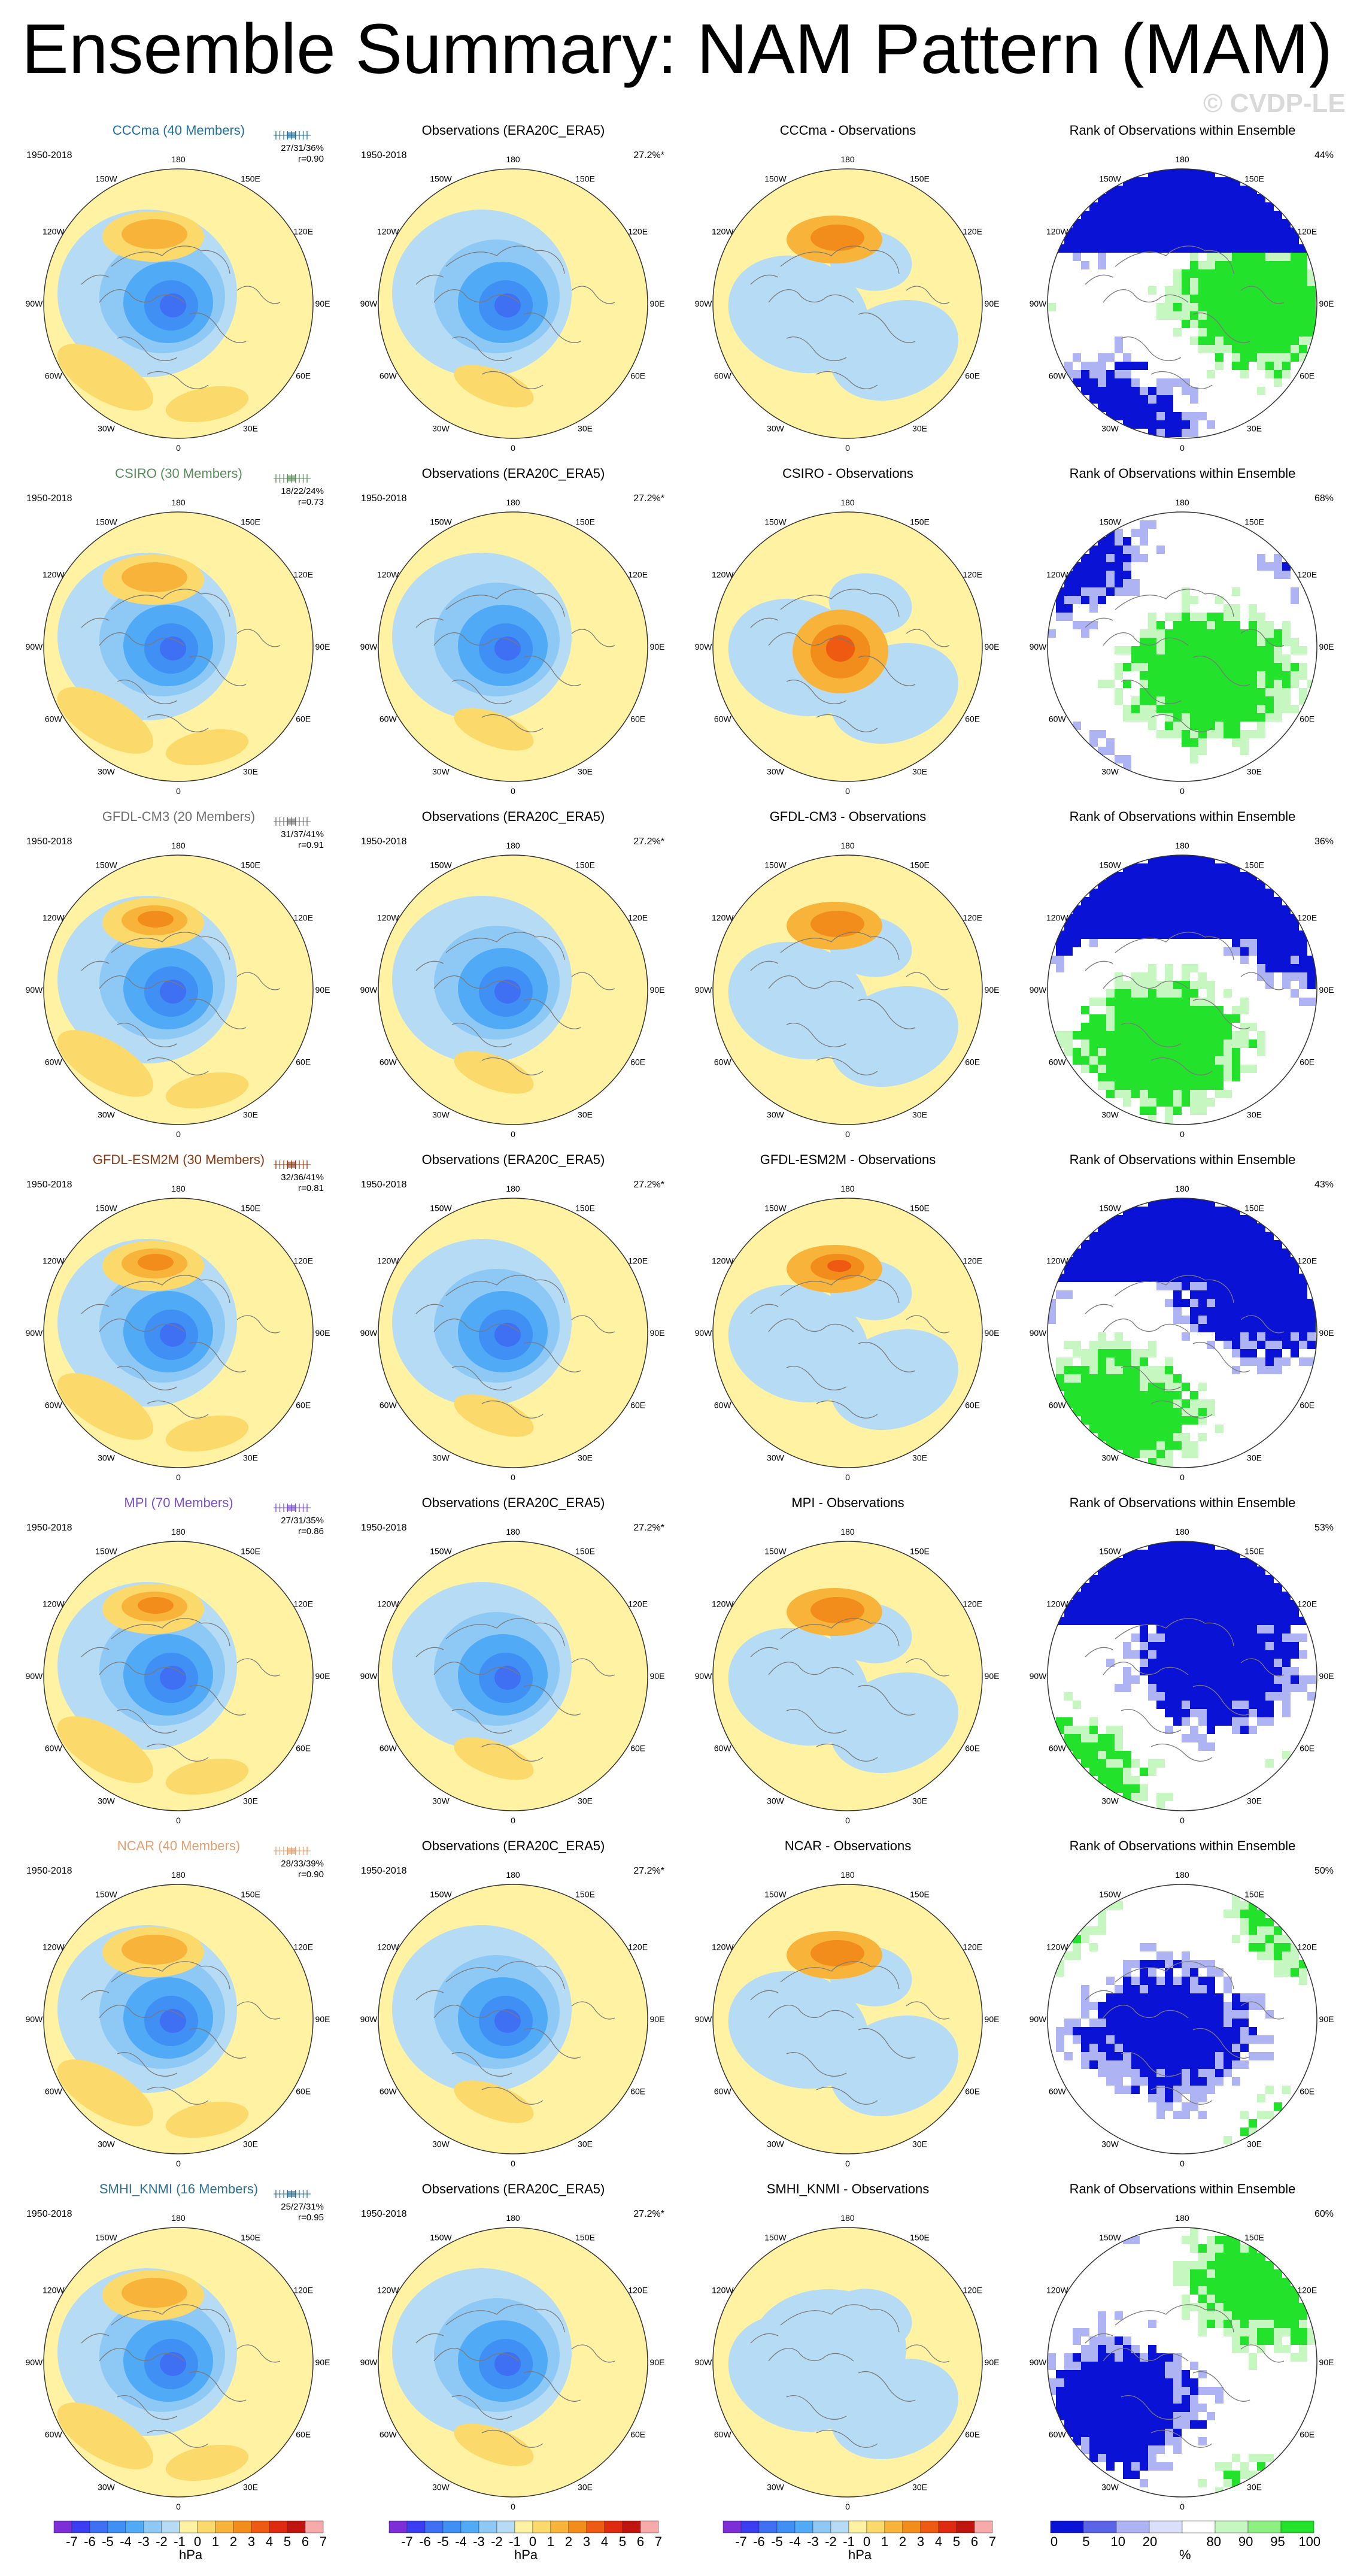  Describe the element at coordinates (179, 1845) in the screenshot. I see `panel-title: NCAR (40 Members)` at that location.